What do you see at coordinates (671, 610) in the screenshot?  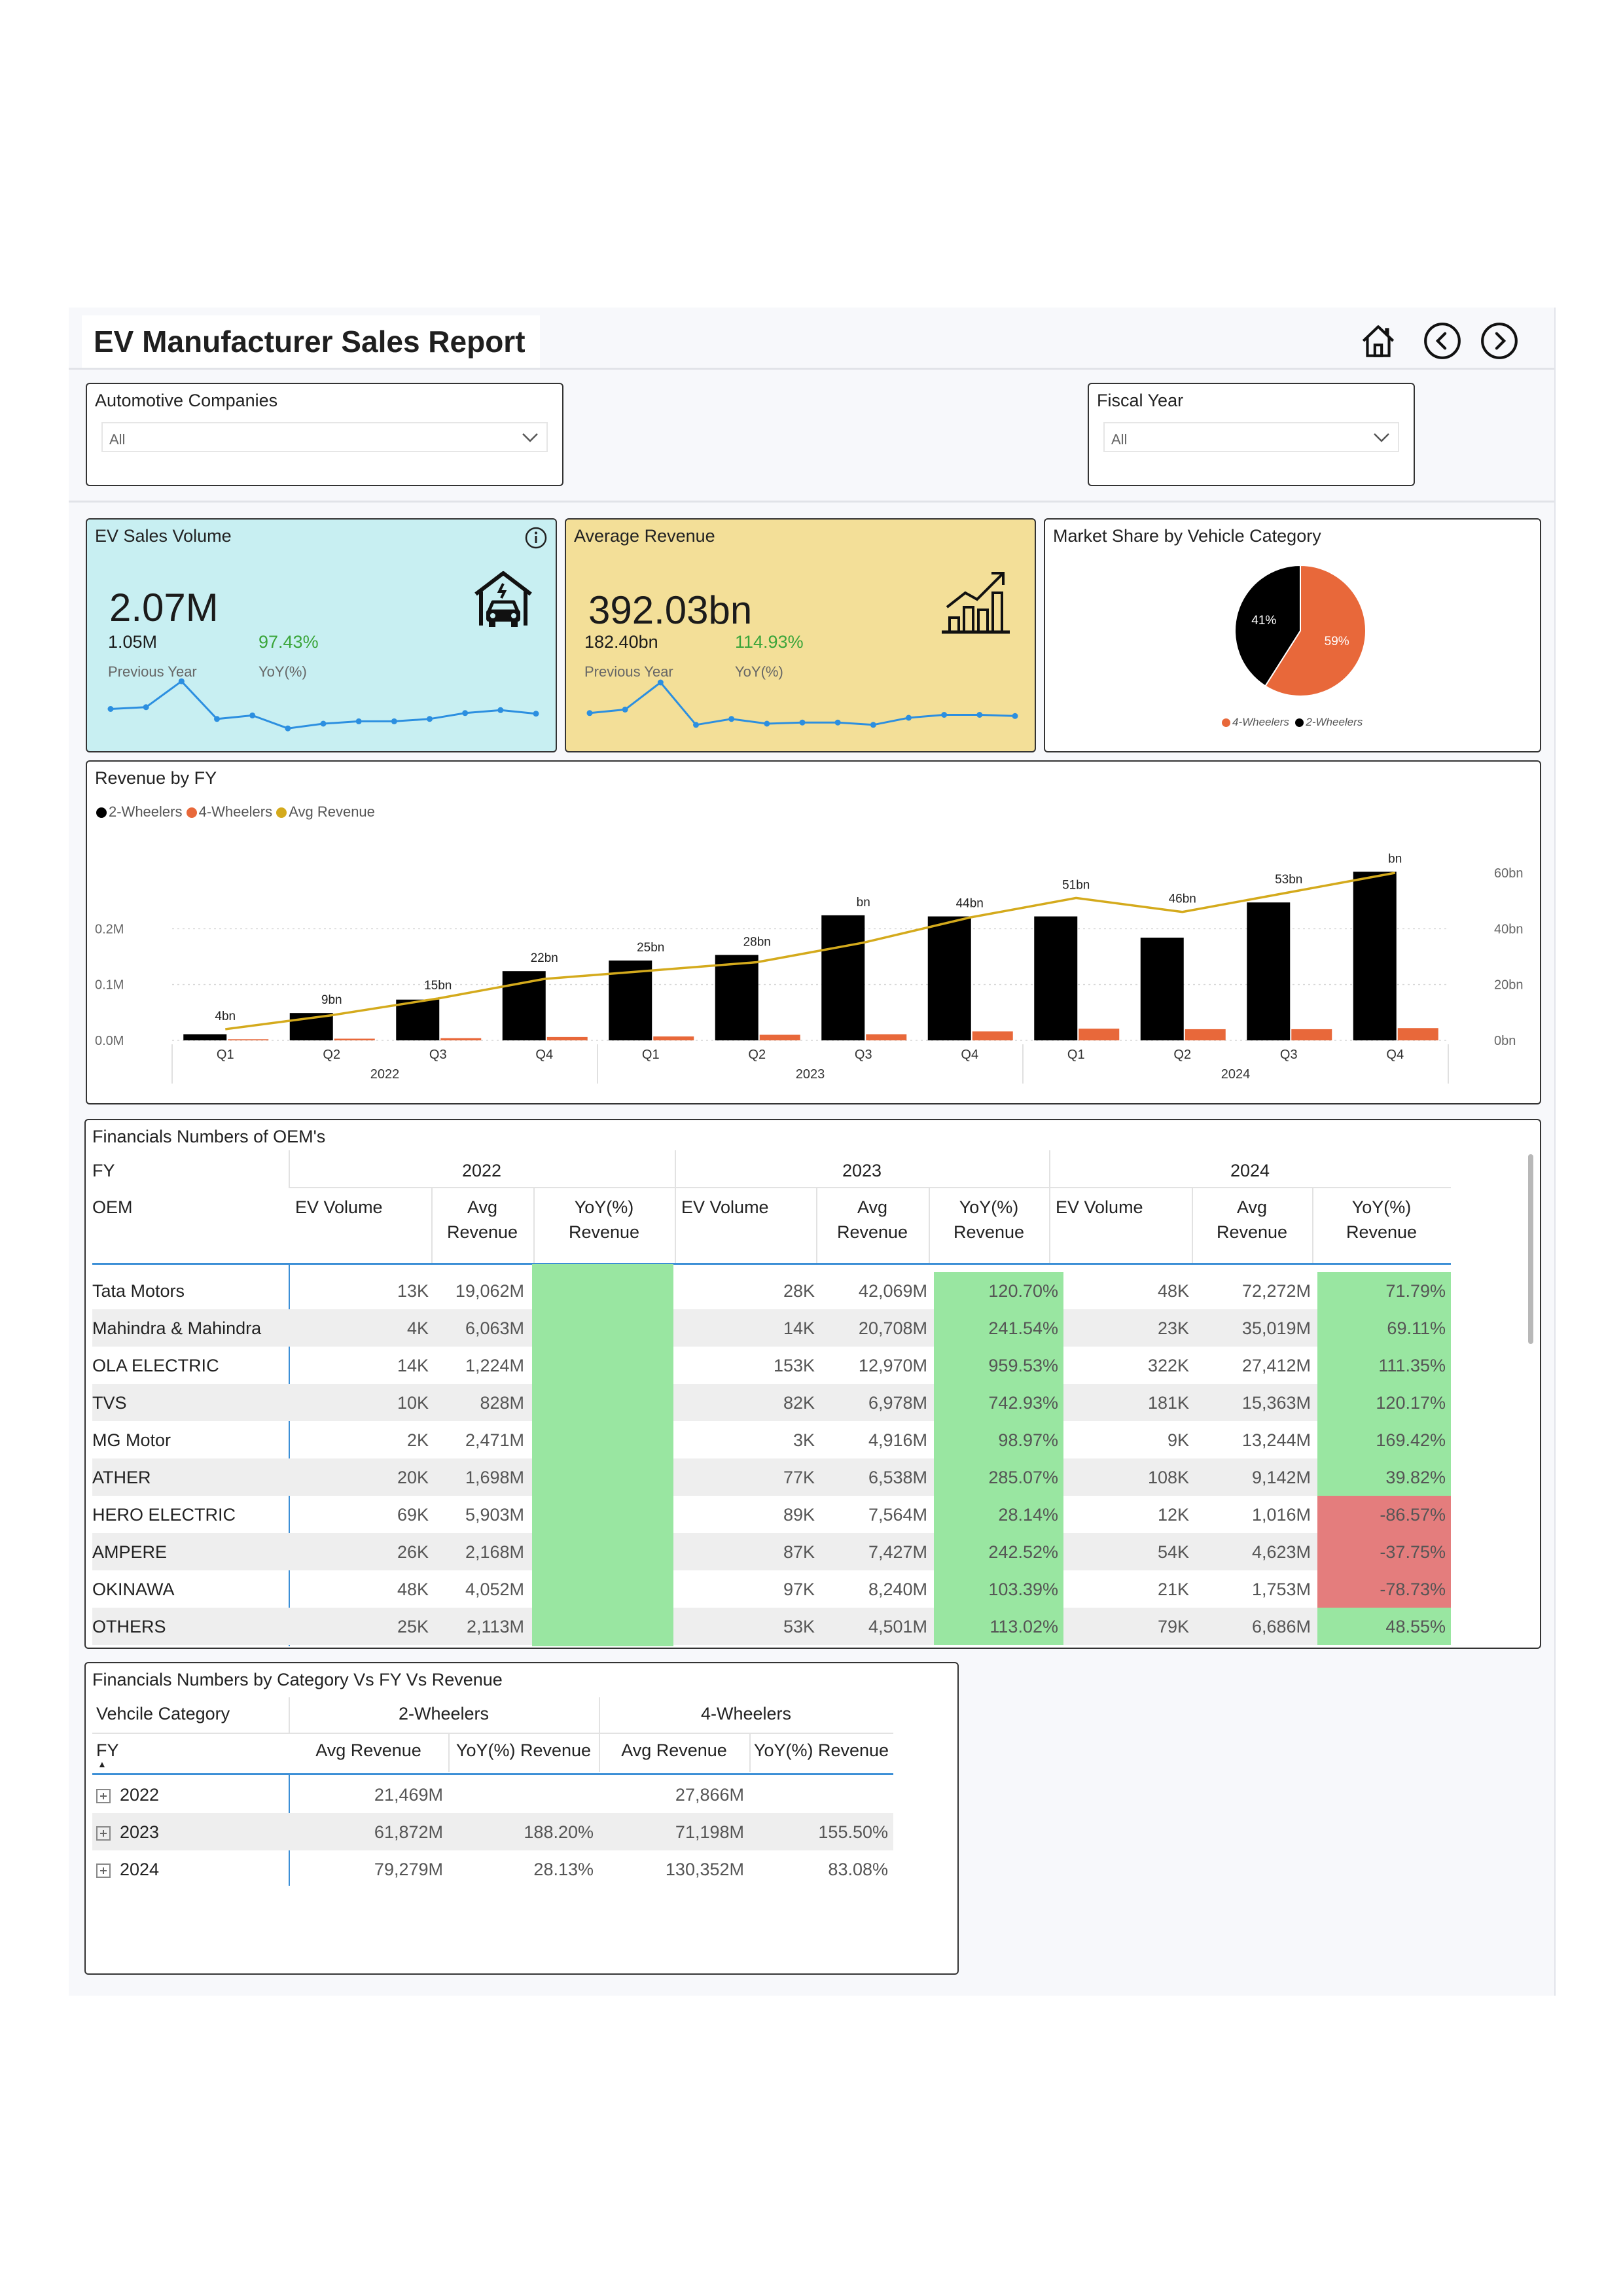 I see `kpi-value: 392.03bn` at bounding box center [671, 610].